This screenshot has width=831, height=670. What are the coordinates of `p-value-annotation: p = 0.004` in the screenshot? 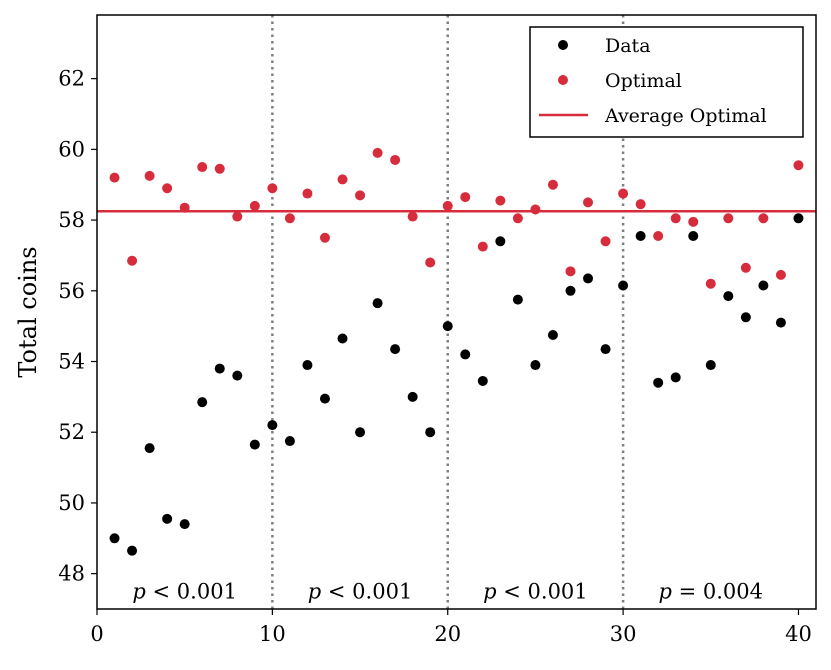 It's located at (711, 591).